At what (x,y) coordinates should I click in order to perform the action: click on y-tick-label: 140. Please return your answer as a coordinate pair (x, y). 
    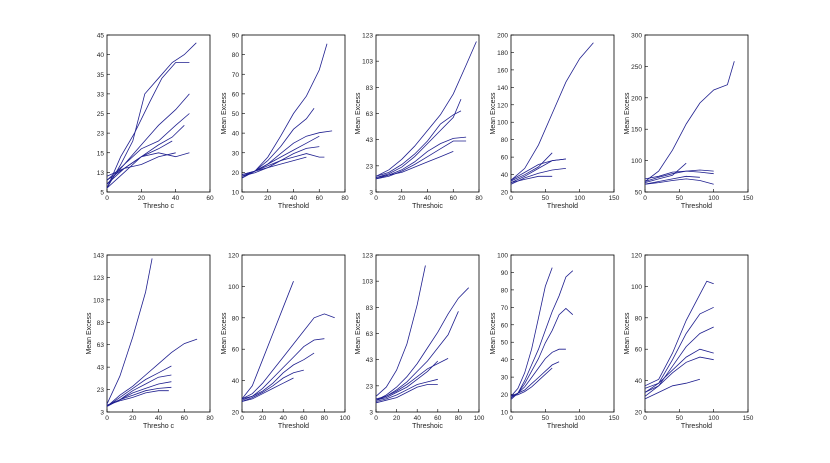
    Looking at the image, I should click on (502, 88).